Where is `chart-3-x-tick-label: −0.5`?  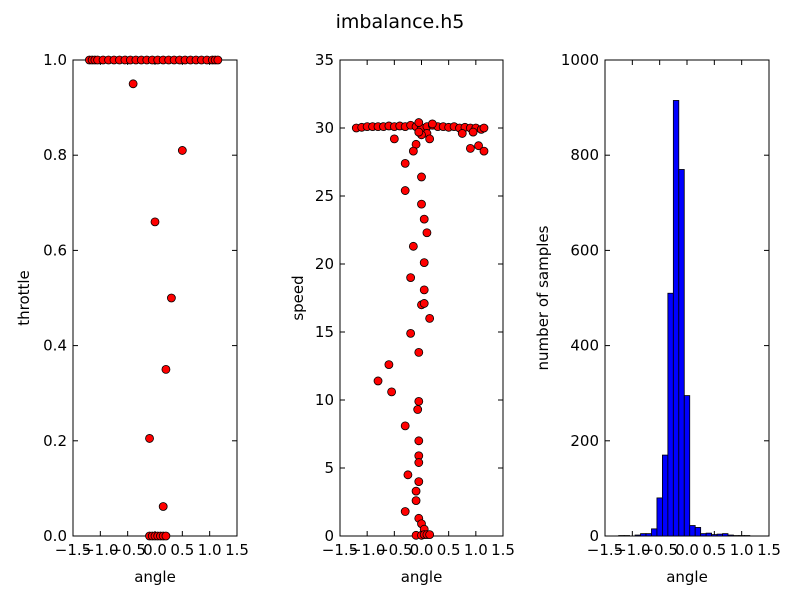
chart-3-x-tick-label: −0.5 is located at coordinates (659, 550).